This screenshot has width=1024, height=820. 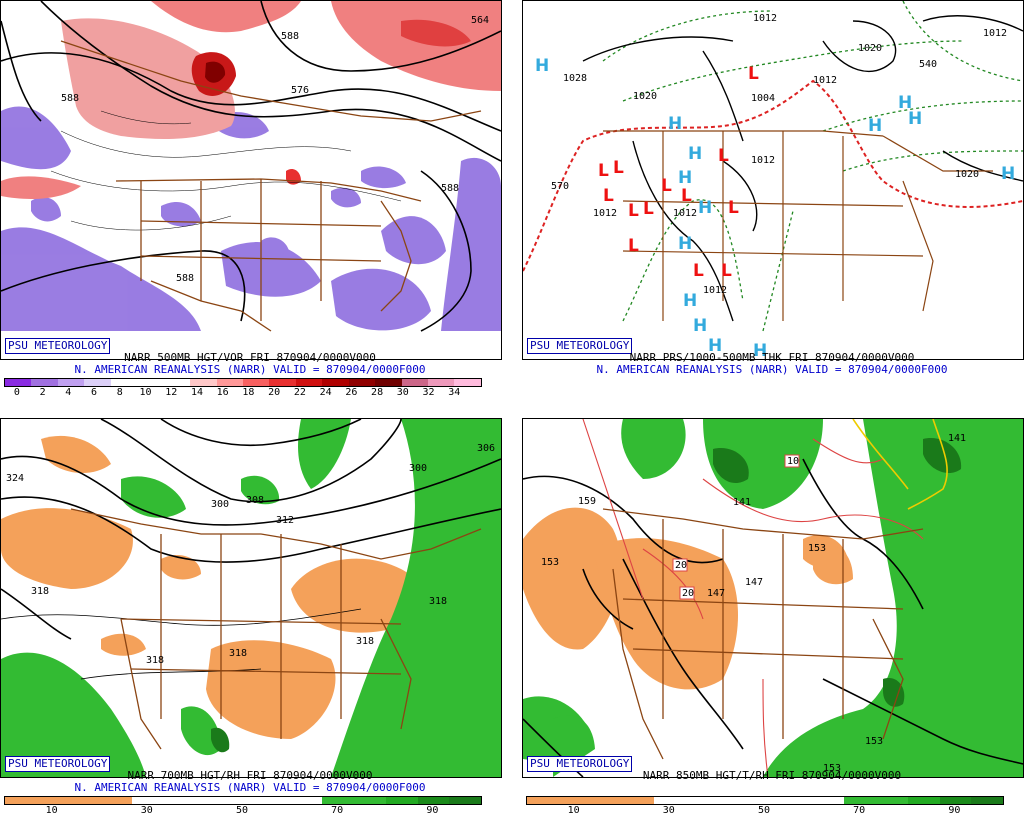 I want to click on temperature-box-label: 10, so click(x=793, y=461).